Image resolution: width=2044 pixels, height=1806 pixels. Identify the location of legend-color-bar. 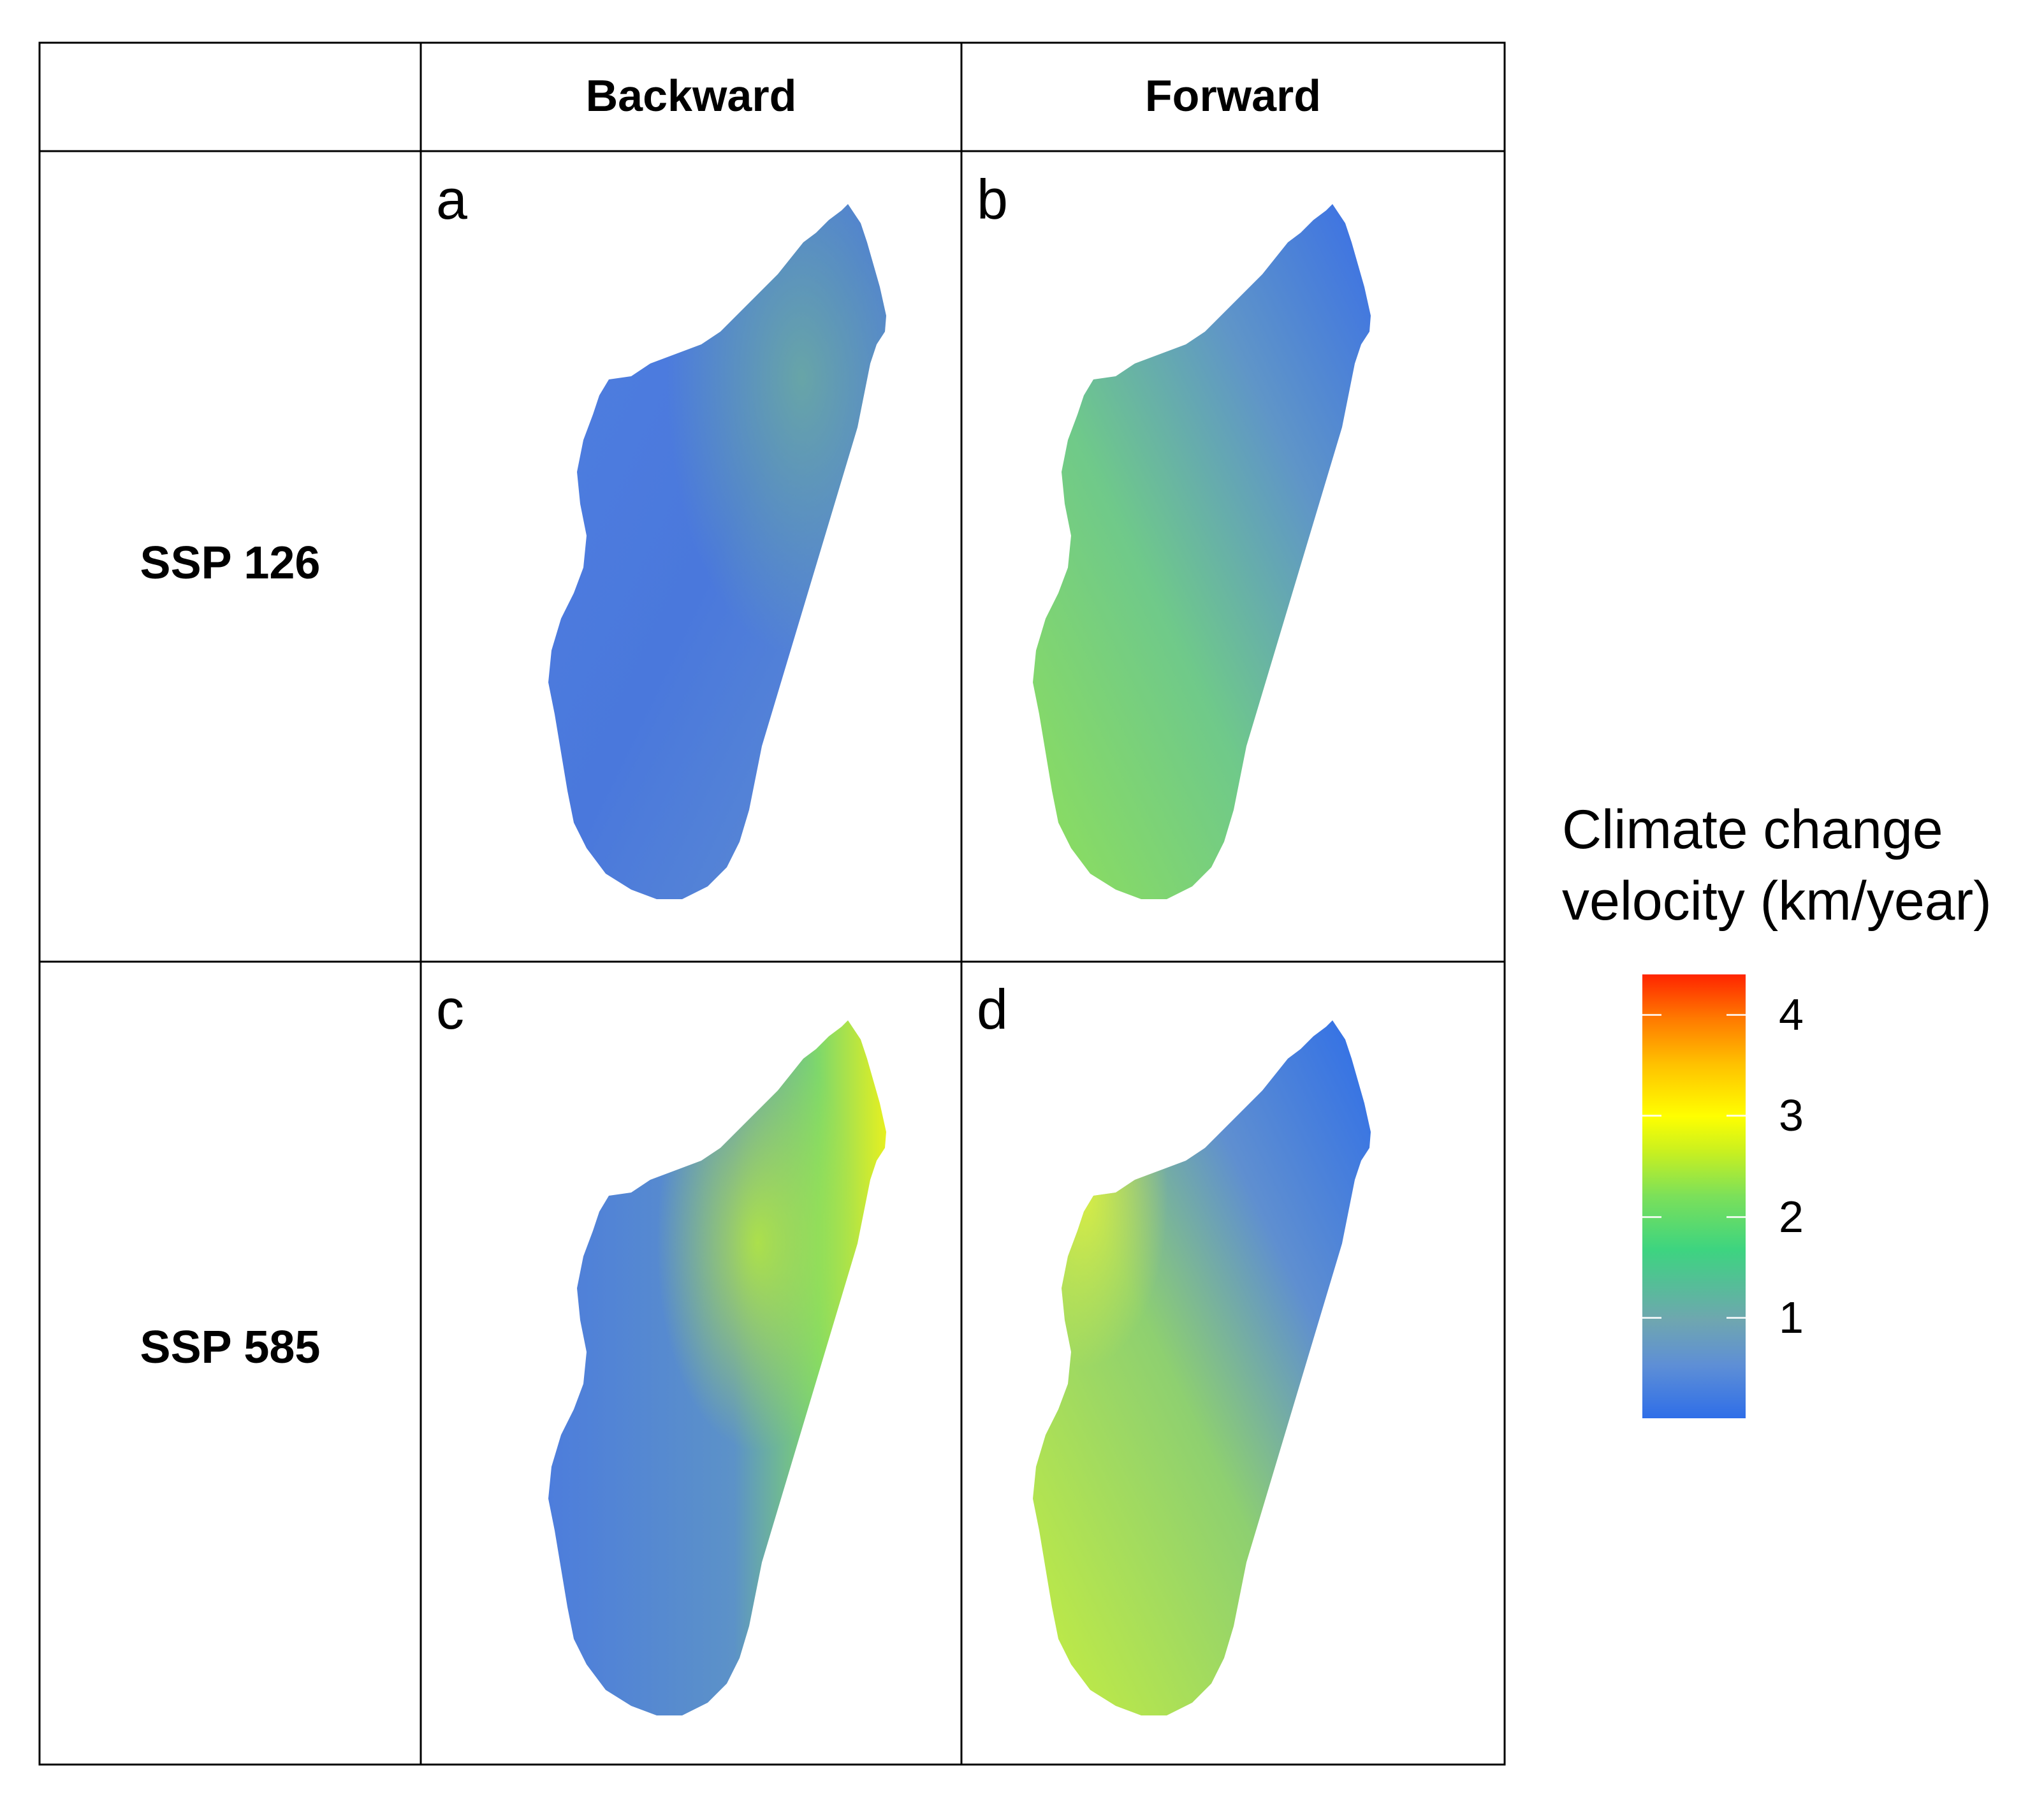
(1694, 1196).